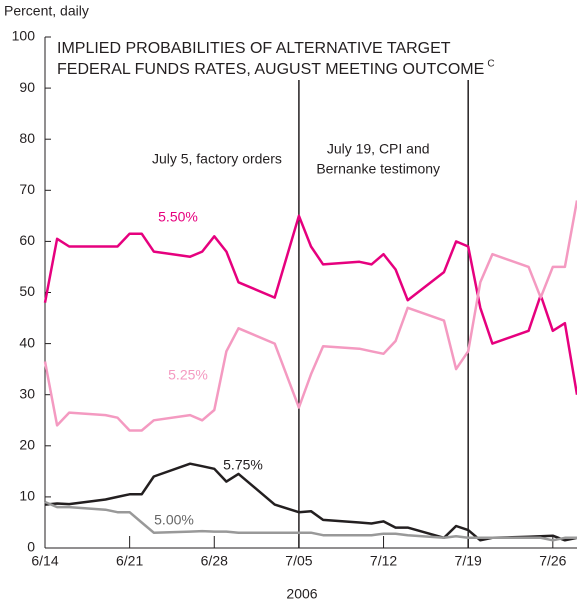  Describe the element at coordinates (44, 561) in the screenshot. I see `x-tick-label: 6/14` at that location.